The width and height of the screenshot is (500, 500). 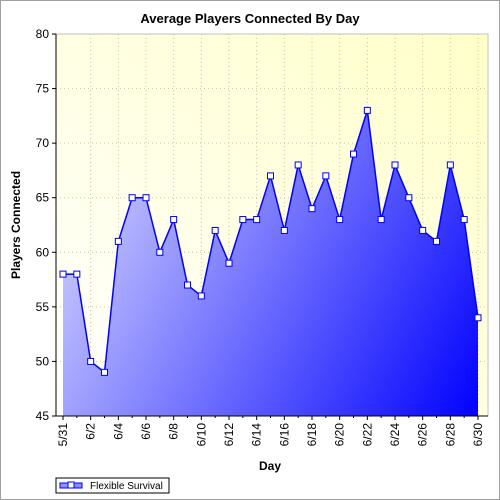 What do you see at coordinates (43, 225) in the screenshot?
I see `y-tick-labels: 45 50 55 60 65 70 75 80` at bounding box center [43, 225].